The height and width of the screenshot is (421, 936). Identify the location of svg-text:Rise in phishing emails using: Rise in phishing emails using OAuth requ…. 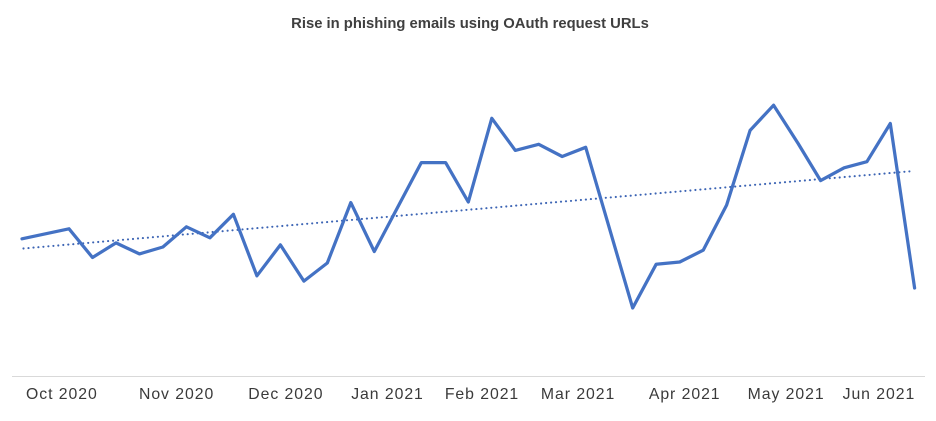
(470, 24).